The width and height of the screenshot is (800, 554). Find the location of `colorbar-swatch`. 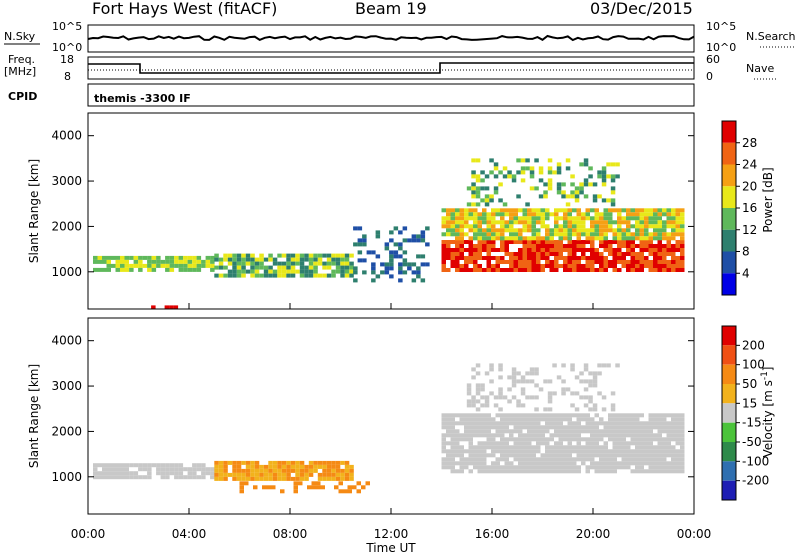

colorbar-swatch is located at coordinates (729, 374).